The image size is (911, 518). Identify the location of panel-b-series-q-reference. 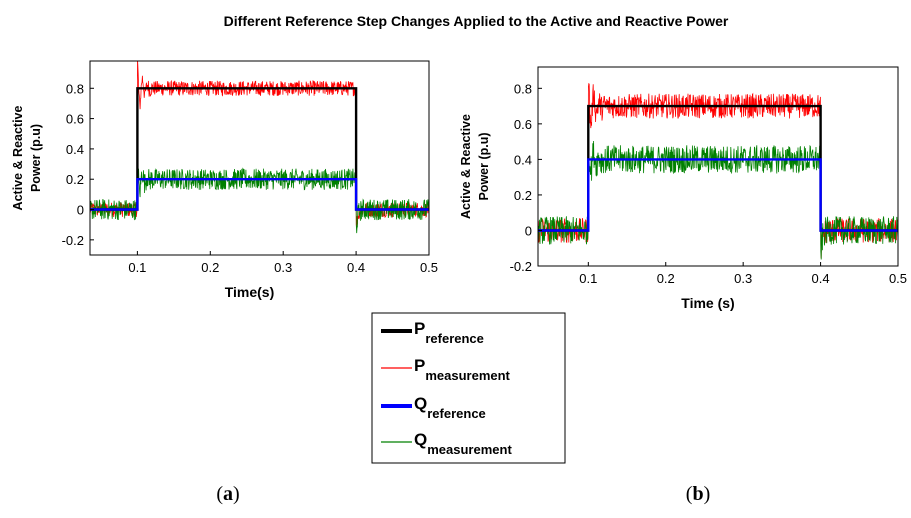
(718, 195).